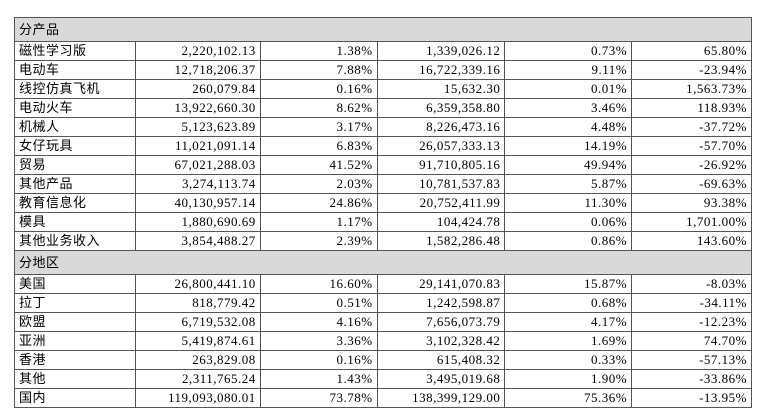 The width and height of the screenshot is (765, 416). Describe the element at coordinates (197, 379) in the screenshot. I see `number-cell: 2,311,765.24` at that location.